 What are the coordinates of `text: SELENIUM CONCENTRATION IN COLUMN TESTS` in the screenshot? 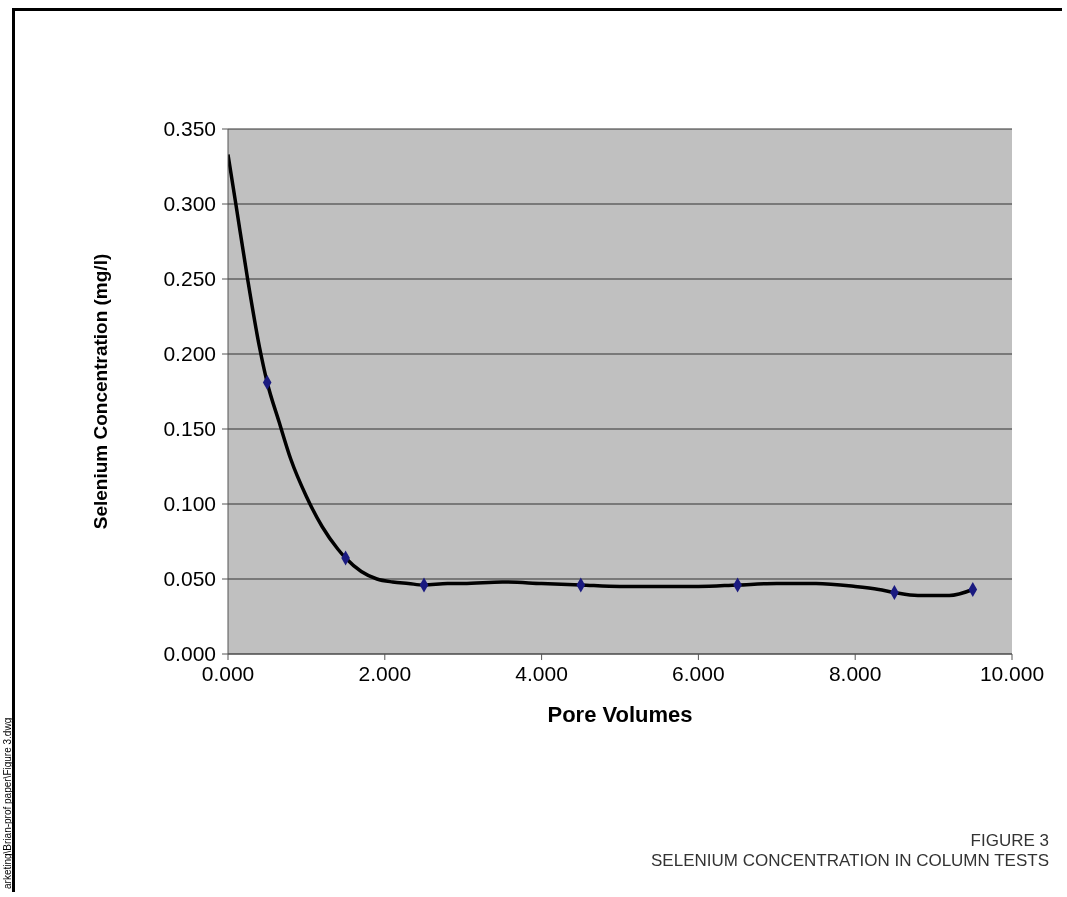 It's located at (850, 861).